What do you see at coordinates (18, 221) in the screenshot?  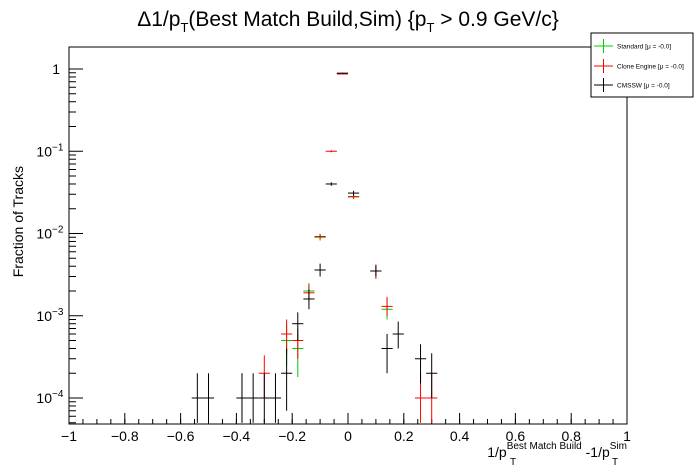 I see `y-axis-label: Fraction of Tracks` at bounding box center [18, 221].